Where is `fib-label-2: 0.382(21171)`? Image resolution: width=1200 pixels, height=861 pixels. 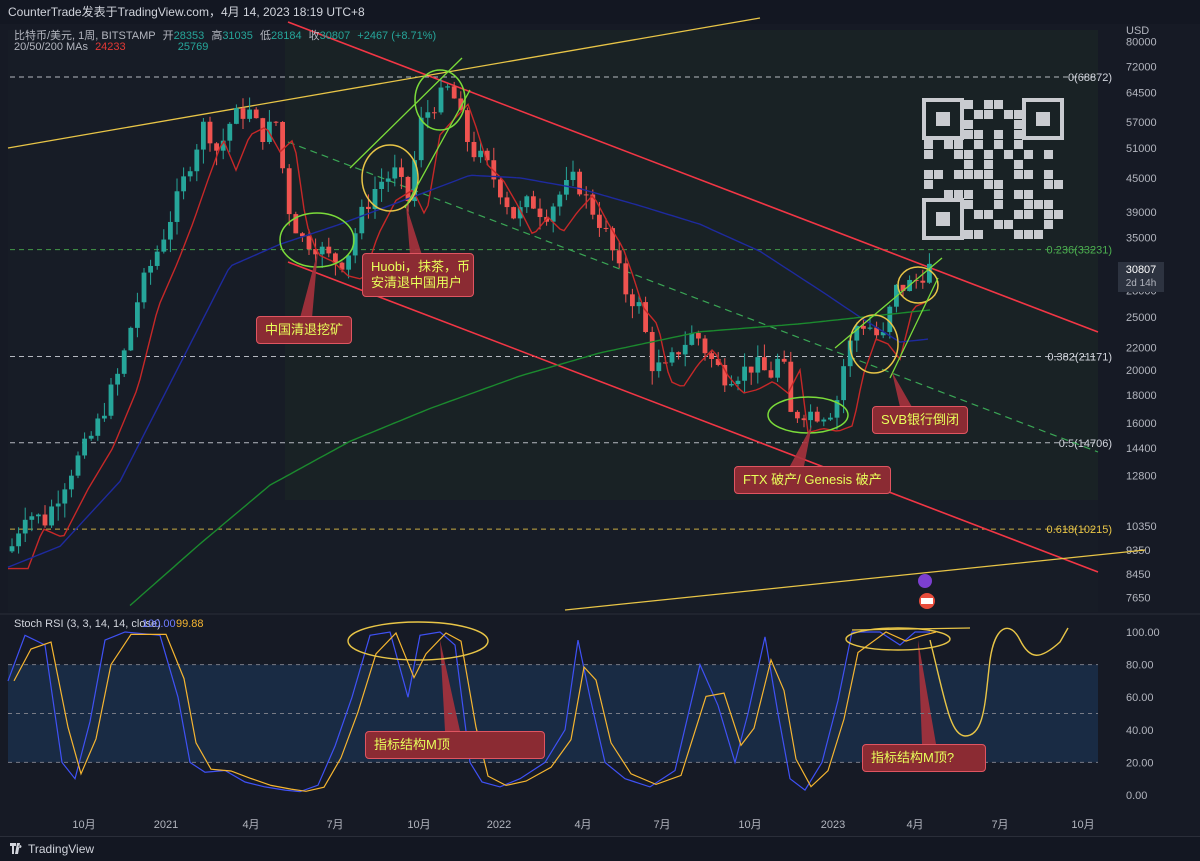
fib-label-2: 0.382(21171) is located at coordinates (1079, 357).